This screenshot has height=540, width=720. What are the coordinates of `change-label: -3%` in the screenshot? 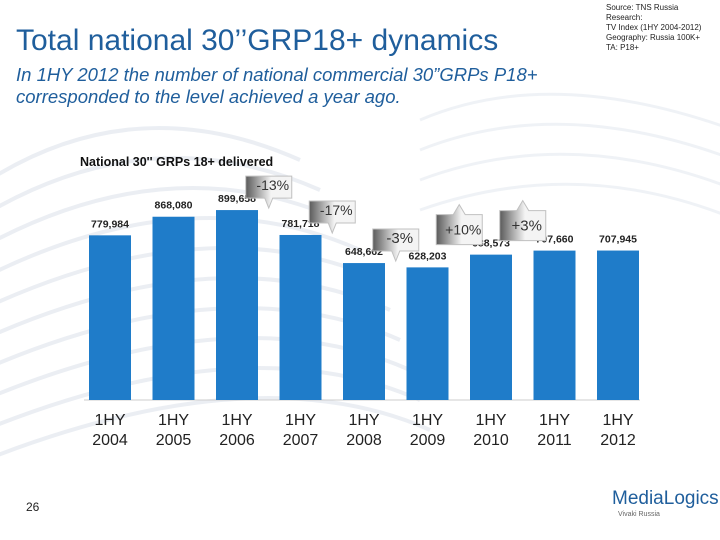 It's located at (399, 238).